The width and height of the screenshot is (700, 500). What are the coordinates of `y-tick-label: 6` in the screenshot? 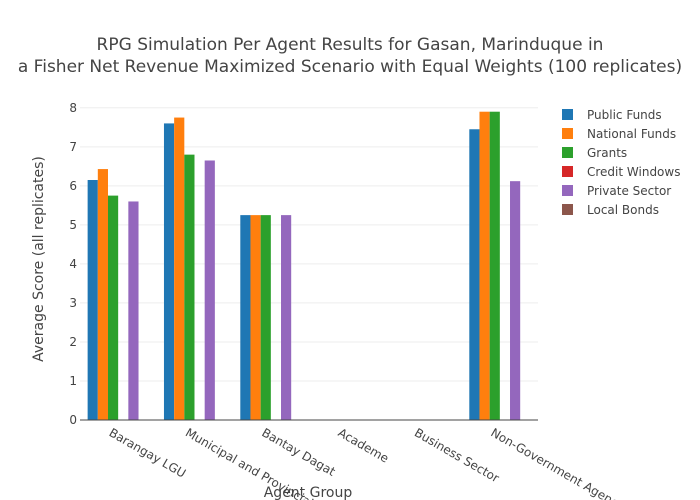 It's located at (73, 186).